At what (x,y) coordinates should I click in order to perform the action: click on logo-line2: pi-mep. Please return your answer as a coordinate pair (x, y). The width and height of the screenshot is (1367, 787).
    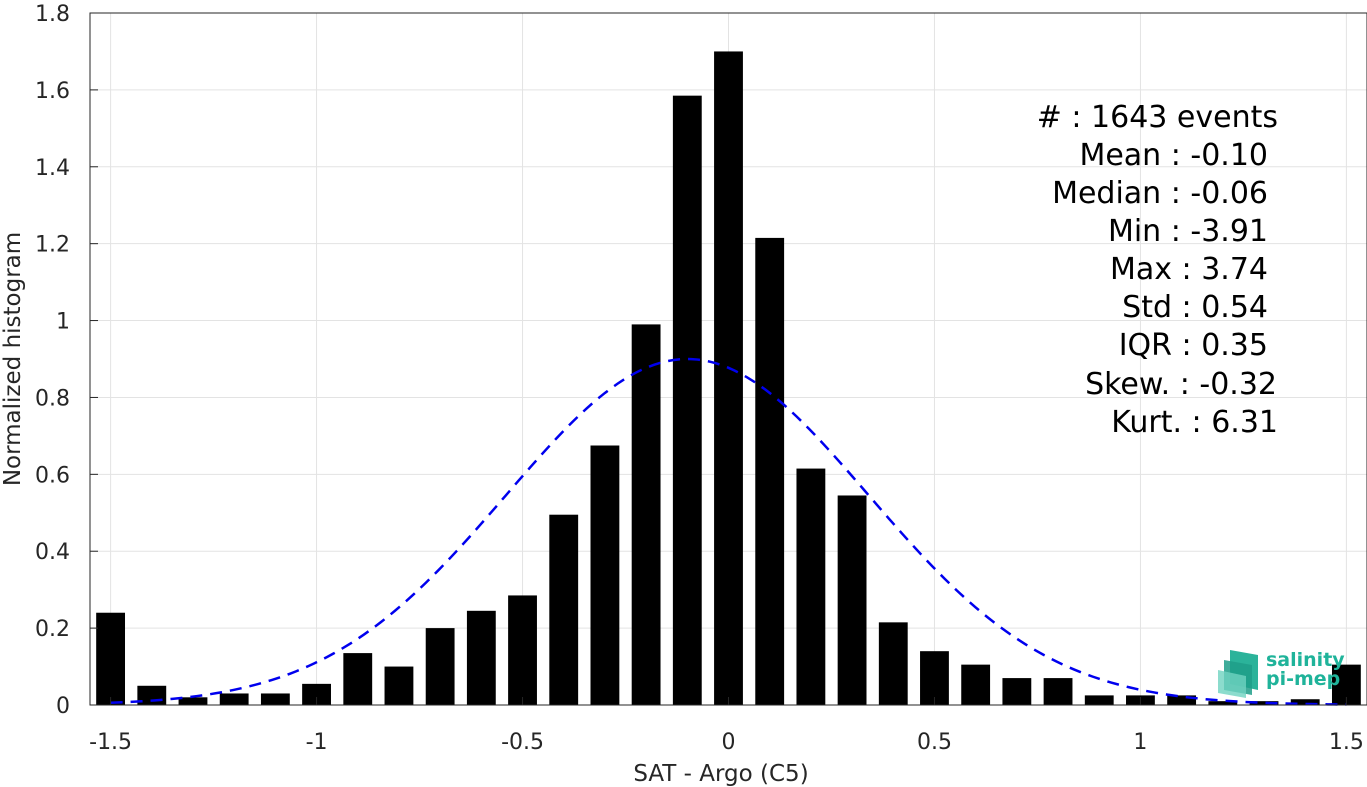
    Looking at the image, I should click on (1303, 679).